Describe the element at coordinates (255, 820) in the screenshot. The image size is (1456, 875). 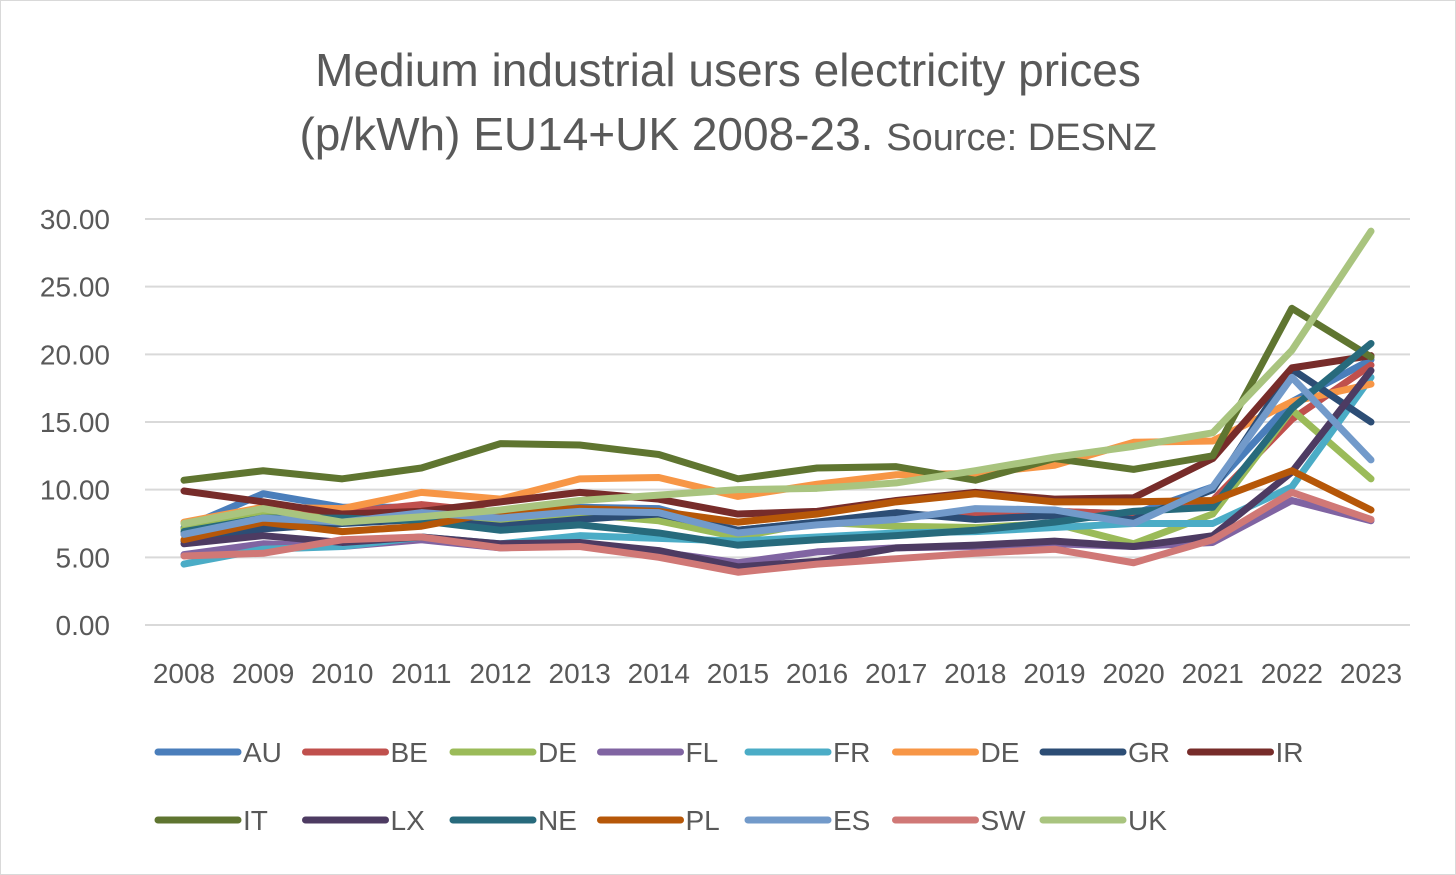
I see `legend-label-it: IT` at that location.